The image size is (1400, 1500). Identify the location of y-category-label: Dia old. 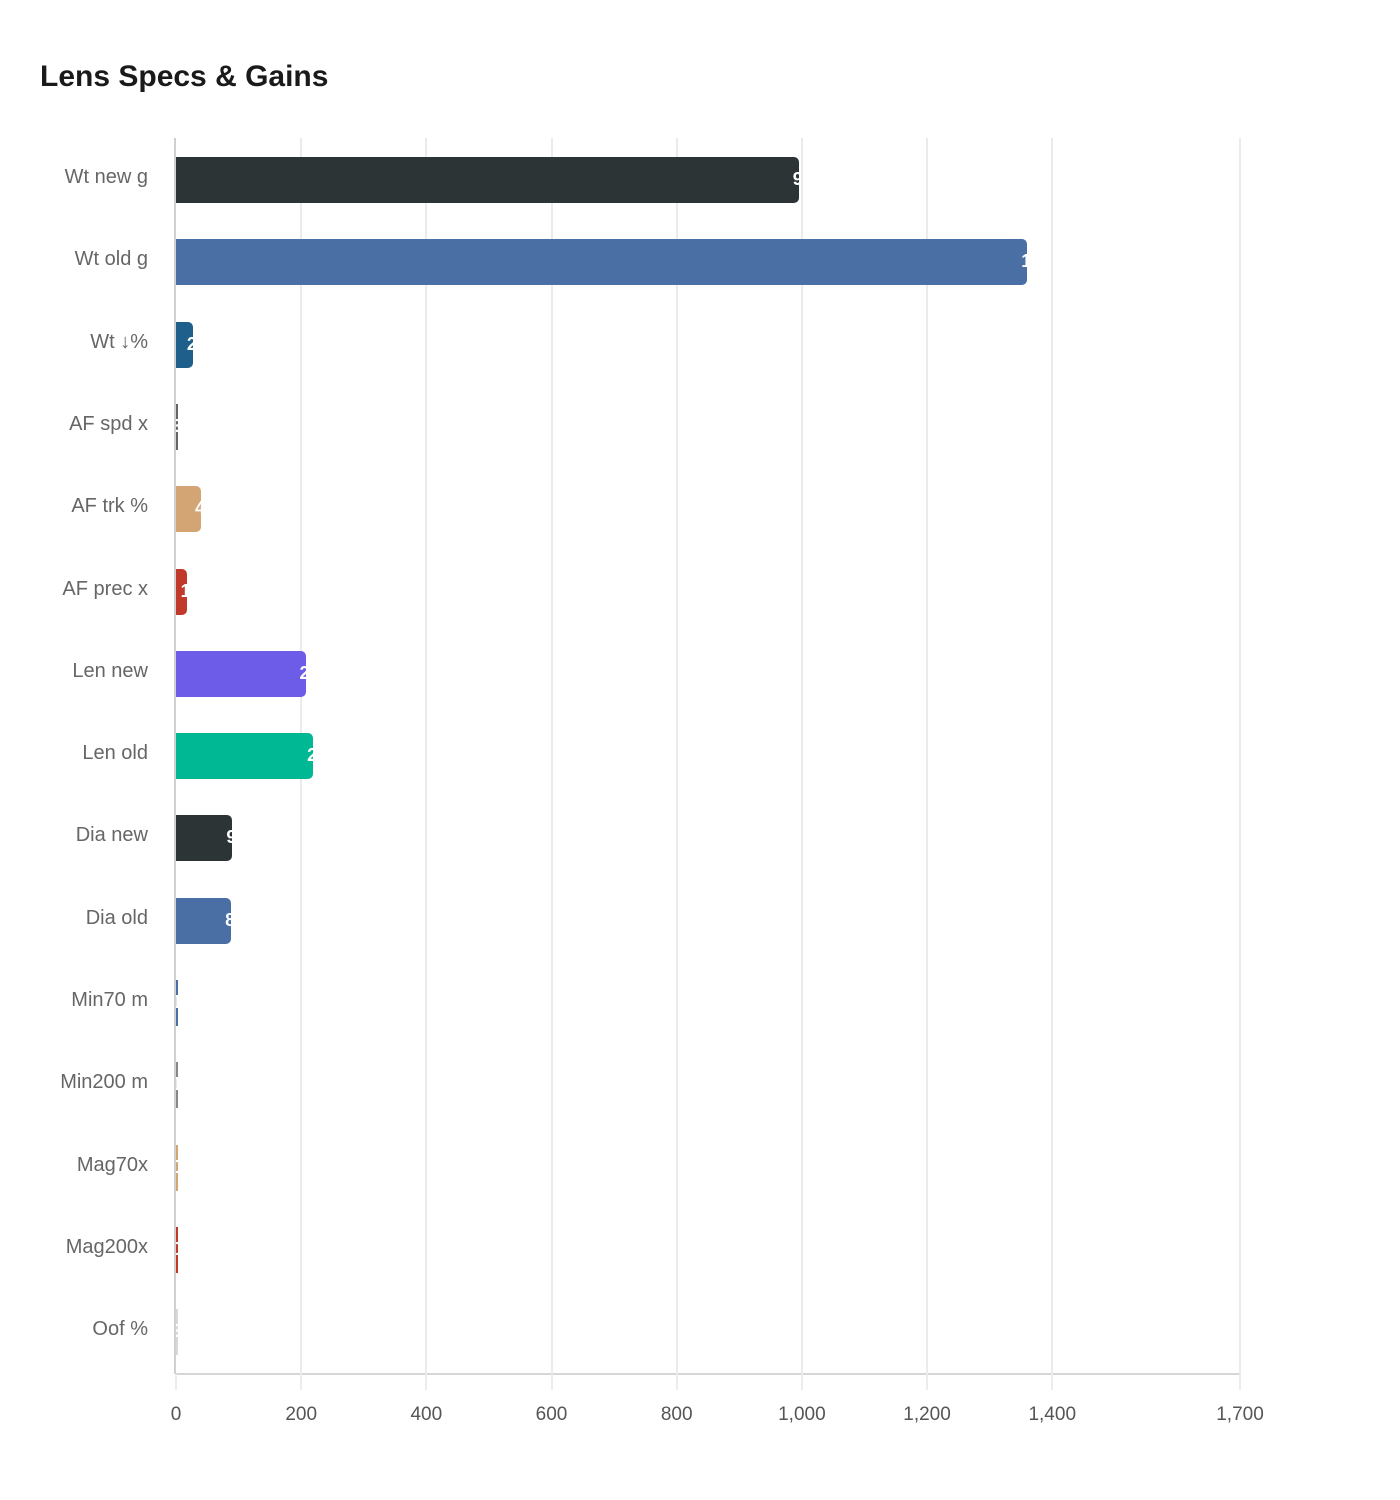
(116, 917).